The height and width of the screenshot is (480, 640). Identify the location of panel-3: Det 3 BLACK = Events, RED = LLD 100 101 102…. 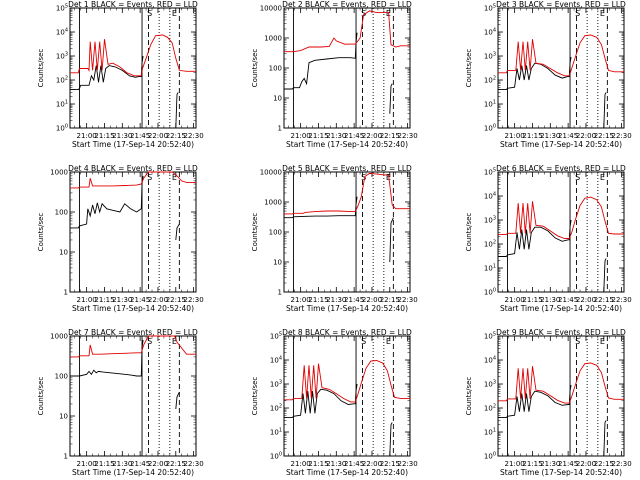
(548, 74).